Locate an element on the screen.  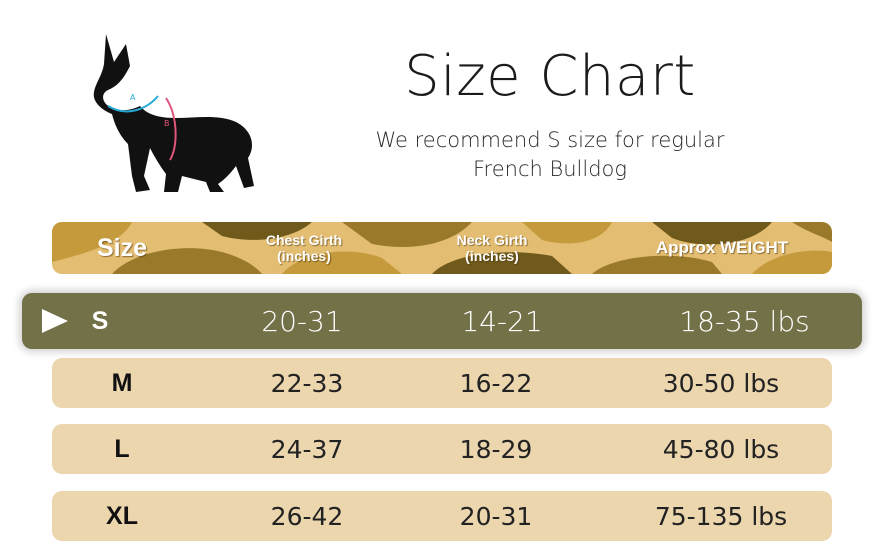
table-row-m: M 22-33 16-22 30-50 lbs is located at coordinates (442, 383).